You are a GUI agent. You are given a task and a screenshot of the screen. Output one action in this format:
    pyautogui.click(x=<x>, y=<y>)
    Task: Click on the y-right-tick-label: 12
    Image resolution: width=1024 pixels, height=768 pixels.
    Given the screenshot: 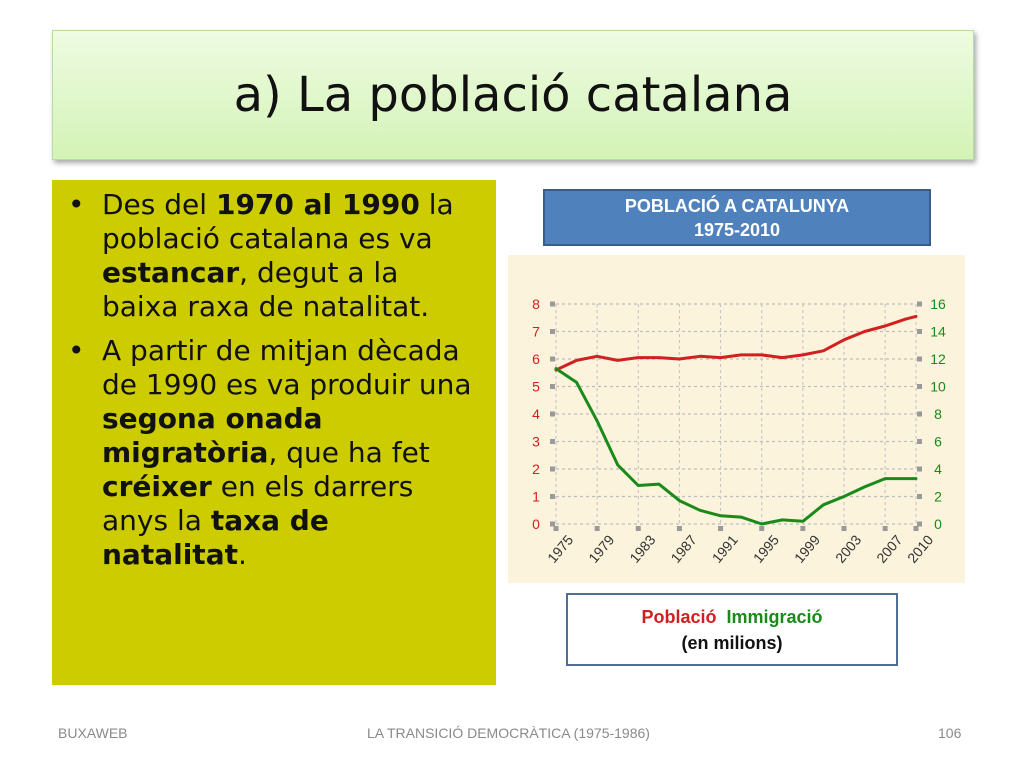 What is the action you would take?
    pyautogui.click(x=938, y=359)
    